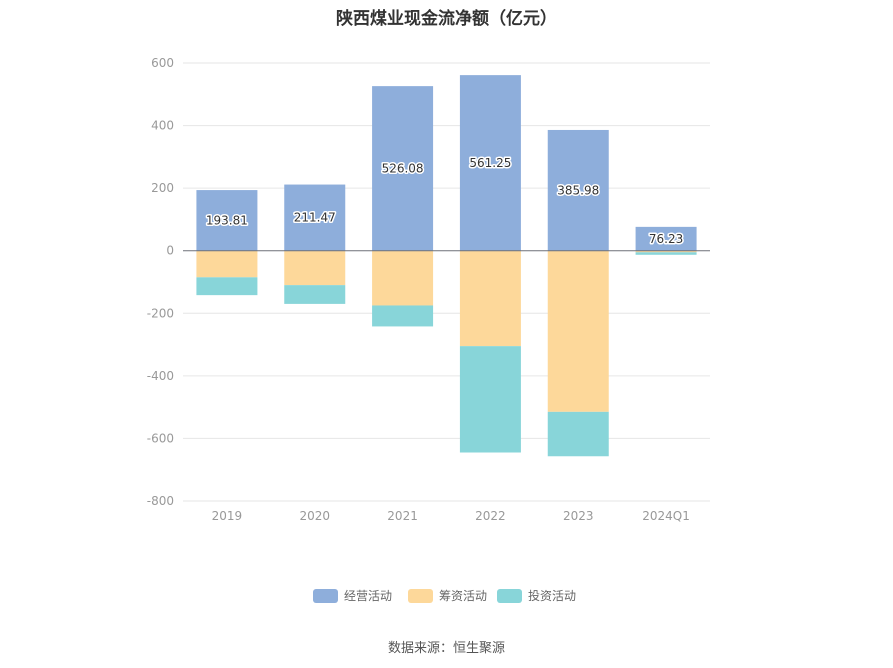  I want to click on y-tick-label: 400, so click(162, 126).